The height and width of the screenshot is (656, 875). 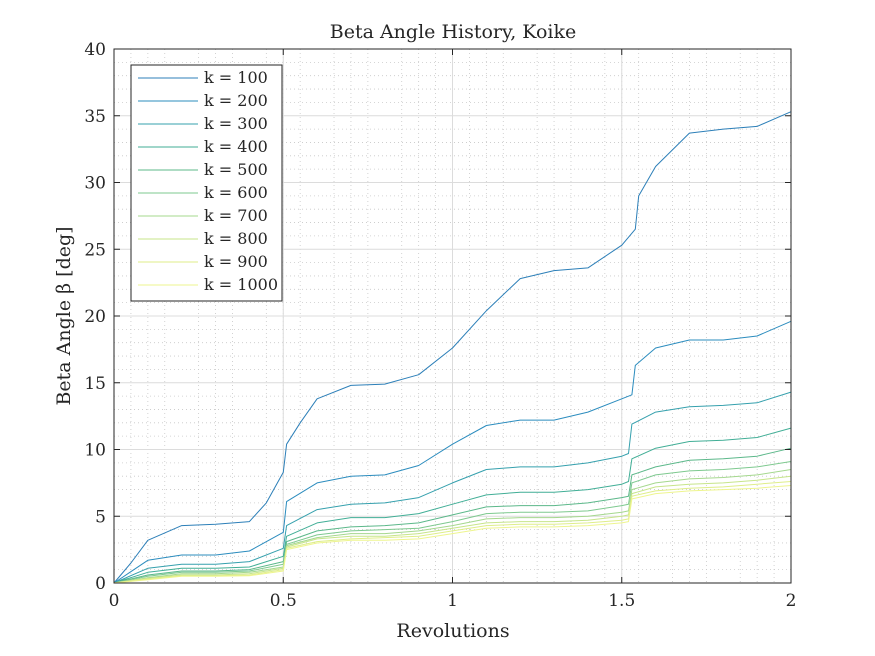 I want to click on y-tick-label: 10, so click(x=95, y=451).